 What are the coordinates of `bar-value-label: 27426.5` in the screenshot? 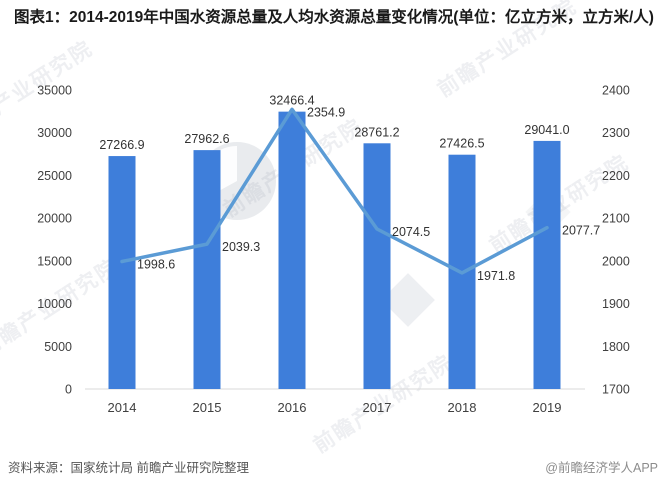 It's located at (461, 144).